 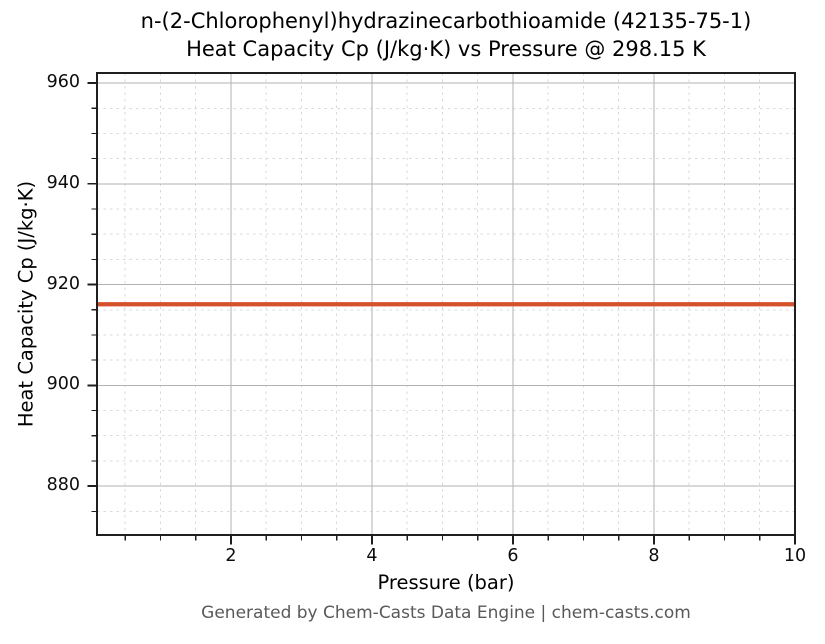 I want to click on x-tick-label: 2, so click(x=231, y=556).